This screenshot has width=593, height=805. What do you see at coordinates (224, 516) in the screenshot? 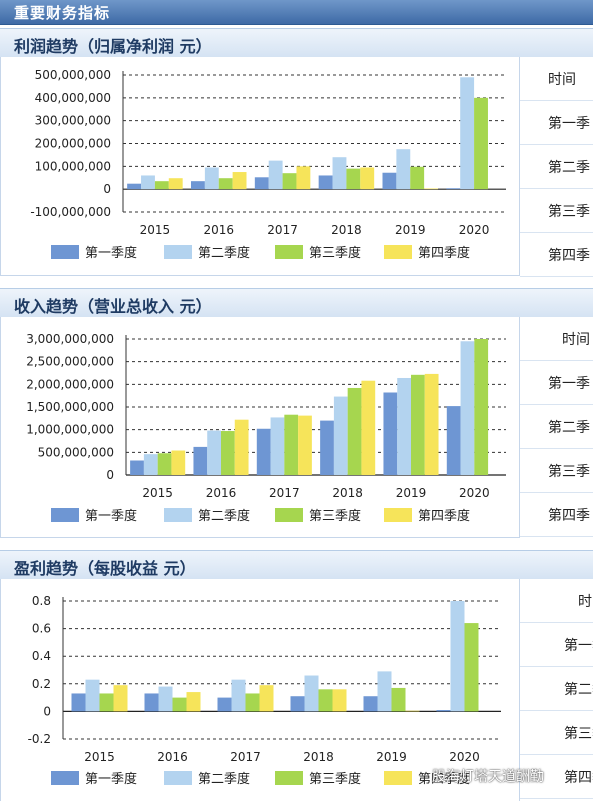
I see `legend-label: 第二季度` at bounding box center [224, 516].